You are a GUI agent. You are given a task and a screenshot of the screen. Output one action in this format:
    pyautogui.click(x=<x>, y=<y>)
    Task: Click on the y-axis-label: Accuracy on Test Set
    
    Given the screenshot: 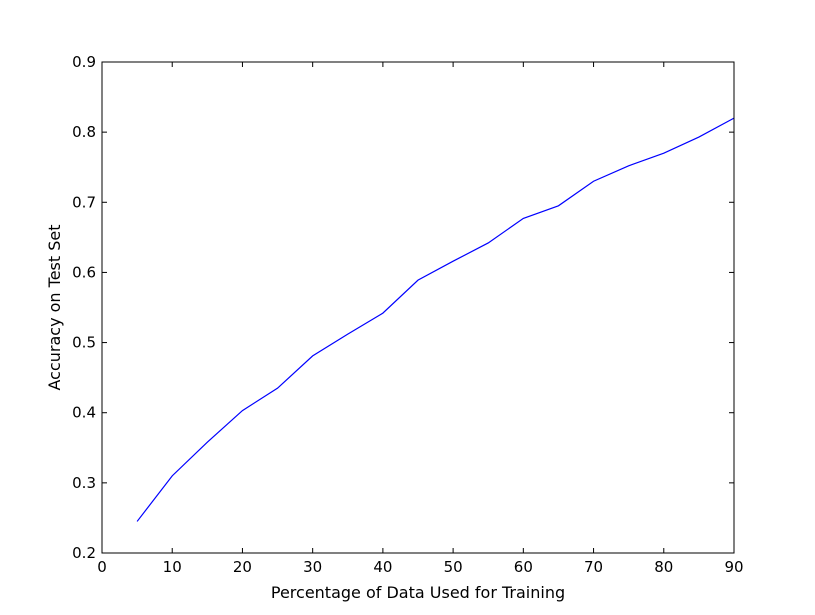 What is the action you would take?
    pyautogui.click(x=54, y=307)
    